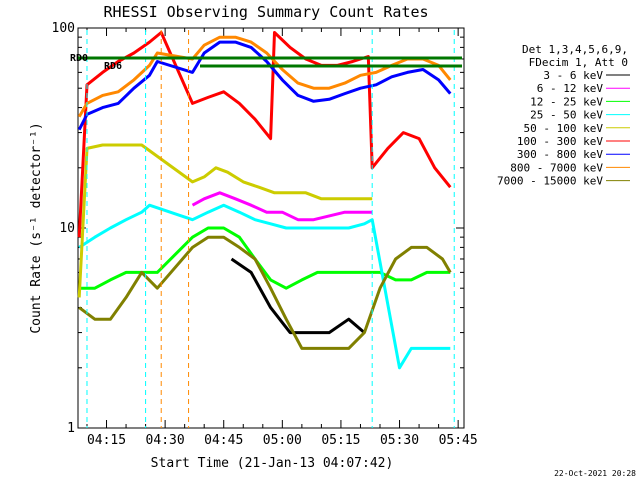 The height and width of the screenshot is (480, 640). Describe the element at coordinates (550, 181) in the screenshot. I see `legend-entry-label: 7000 - 15000 keV` at that location.